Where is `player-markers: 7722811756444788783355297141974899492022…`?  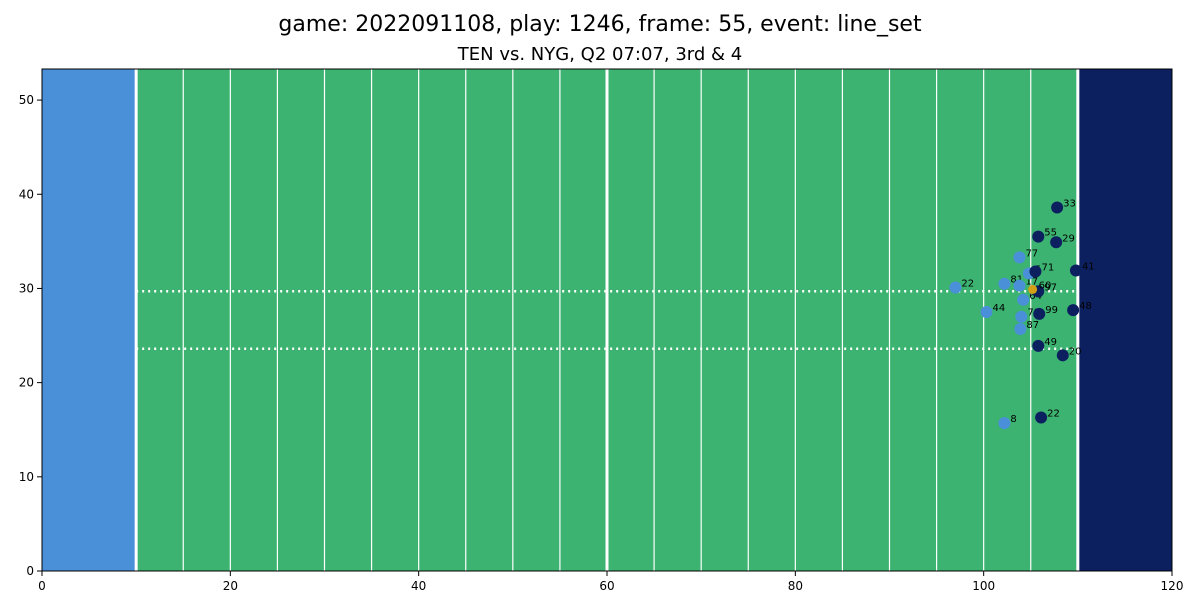 player-markers: 7722811756444788783355297141974899492022… is located at coordinates (1022, 314).